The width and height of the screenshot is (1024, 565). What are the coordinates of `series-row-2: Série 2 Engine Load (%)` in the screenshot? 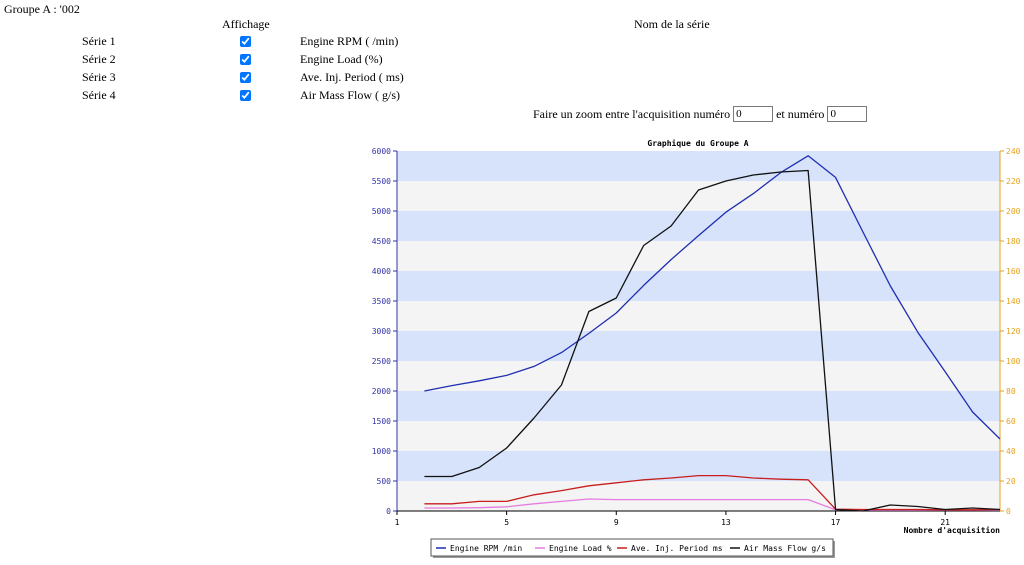 It's located at (260, 61).